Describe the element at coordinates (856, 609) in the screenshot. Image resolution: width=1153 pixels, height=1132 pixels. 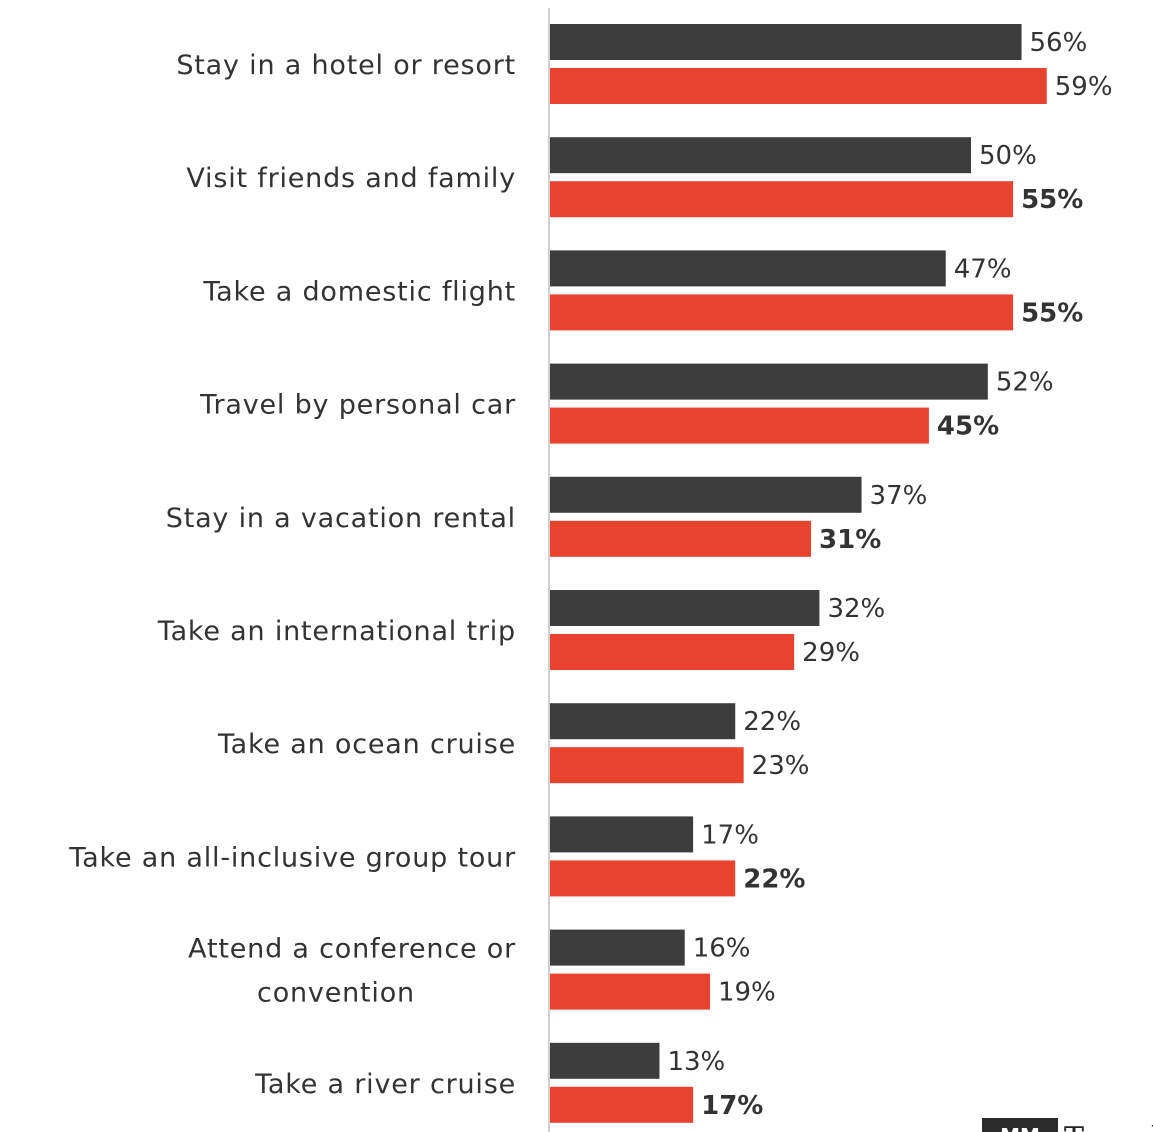
I see `value-label-series-1-6: 32%` at that location.